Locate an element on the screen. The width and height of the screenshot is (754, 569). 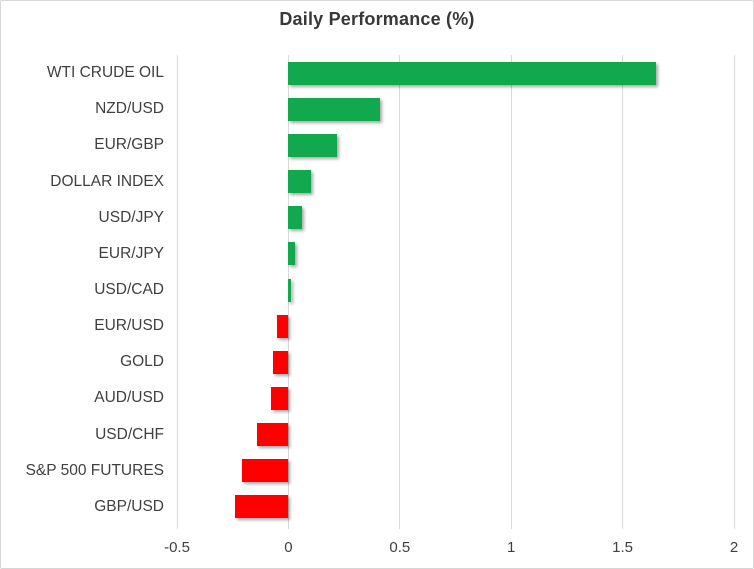
bar-usd-chf is located at coordinates (273, 435).